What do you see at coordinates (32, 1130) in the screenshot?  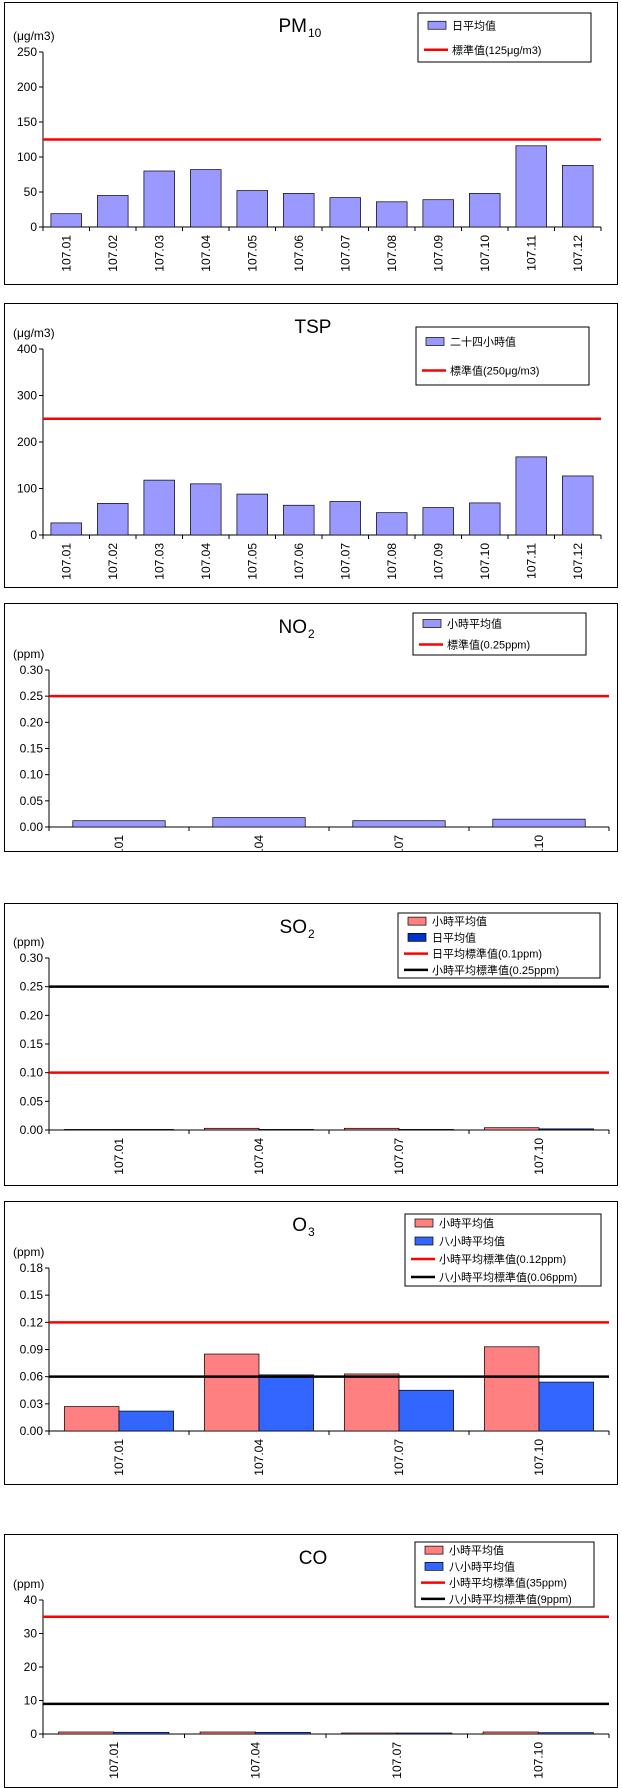 I see `y-tick-label: 0.00` at bounding box center [32, 1130].